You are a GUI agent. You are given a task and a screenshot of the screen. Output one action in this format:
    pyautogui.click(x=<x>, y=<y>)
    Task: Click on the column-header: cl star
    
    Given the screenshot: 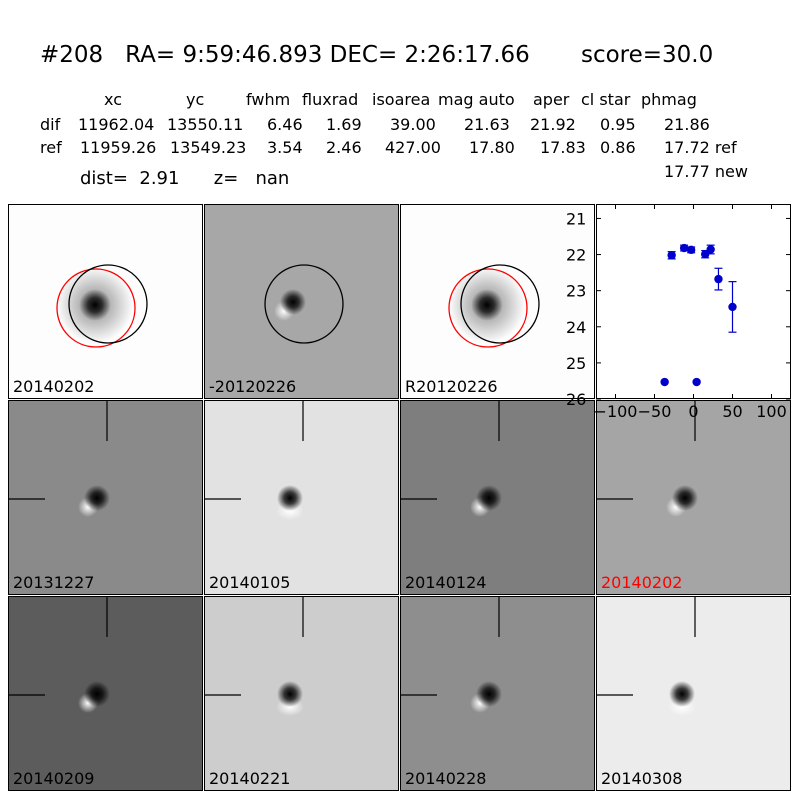 What is the action you would take?
    pyautogui.click(x=606, y=99)
    